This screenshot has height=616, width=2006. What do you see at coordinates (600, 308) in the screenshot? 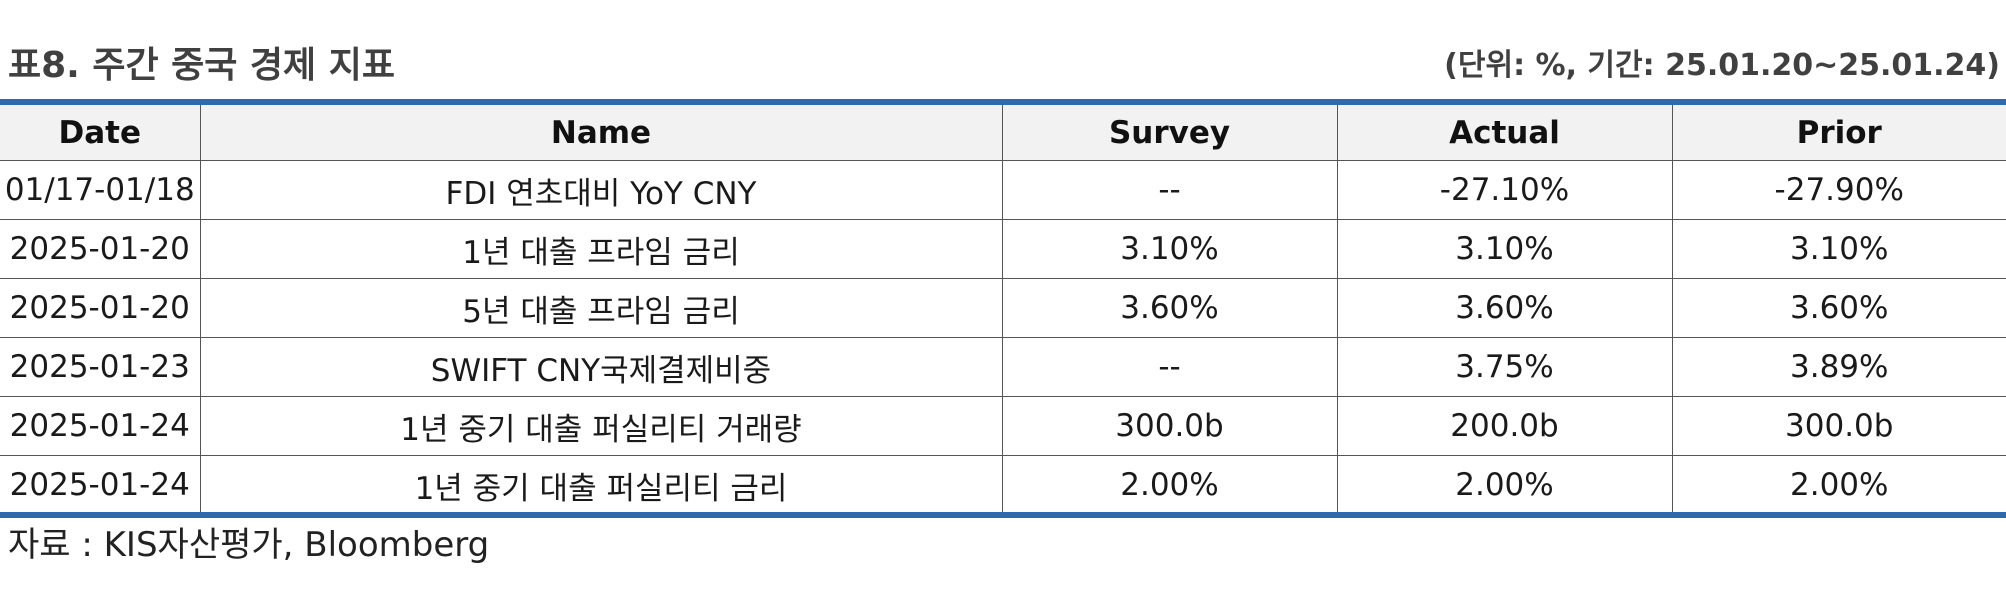
I see `cell-name: 5년 대출 프라임 금리` at bounding box center [600, 308].